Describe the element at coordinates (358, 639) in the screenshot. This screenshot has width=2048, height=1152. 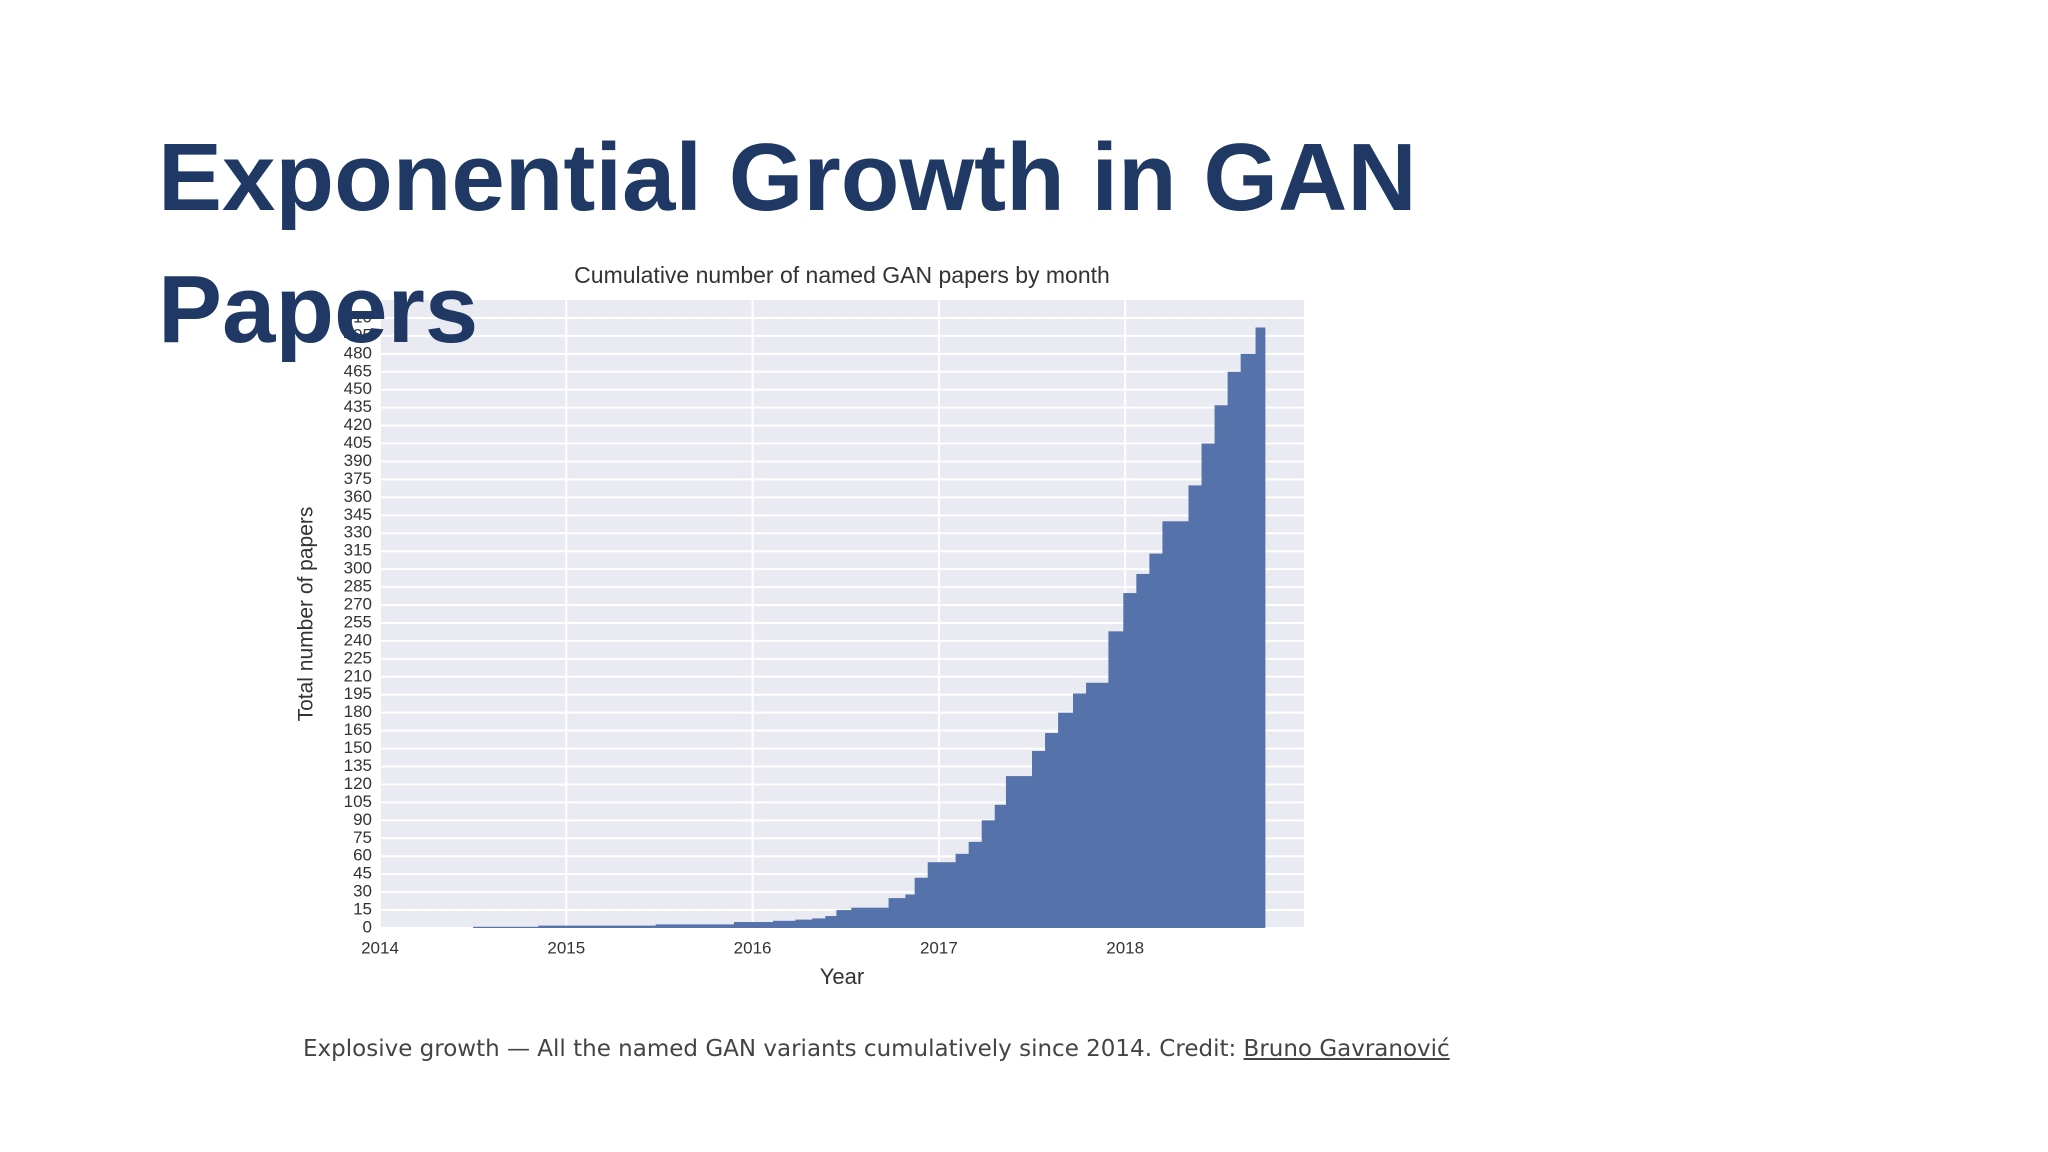
I see `y-tick-label: 240` at that location.